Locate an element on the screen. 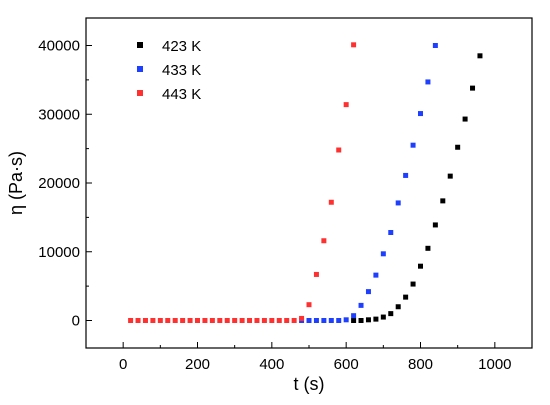 The height and width of the screenshot is (405, 550). legend: 423 K 433 K 443 K is located at coordinates (169, 70).